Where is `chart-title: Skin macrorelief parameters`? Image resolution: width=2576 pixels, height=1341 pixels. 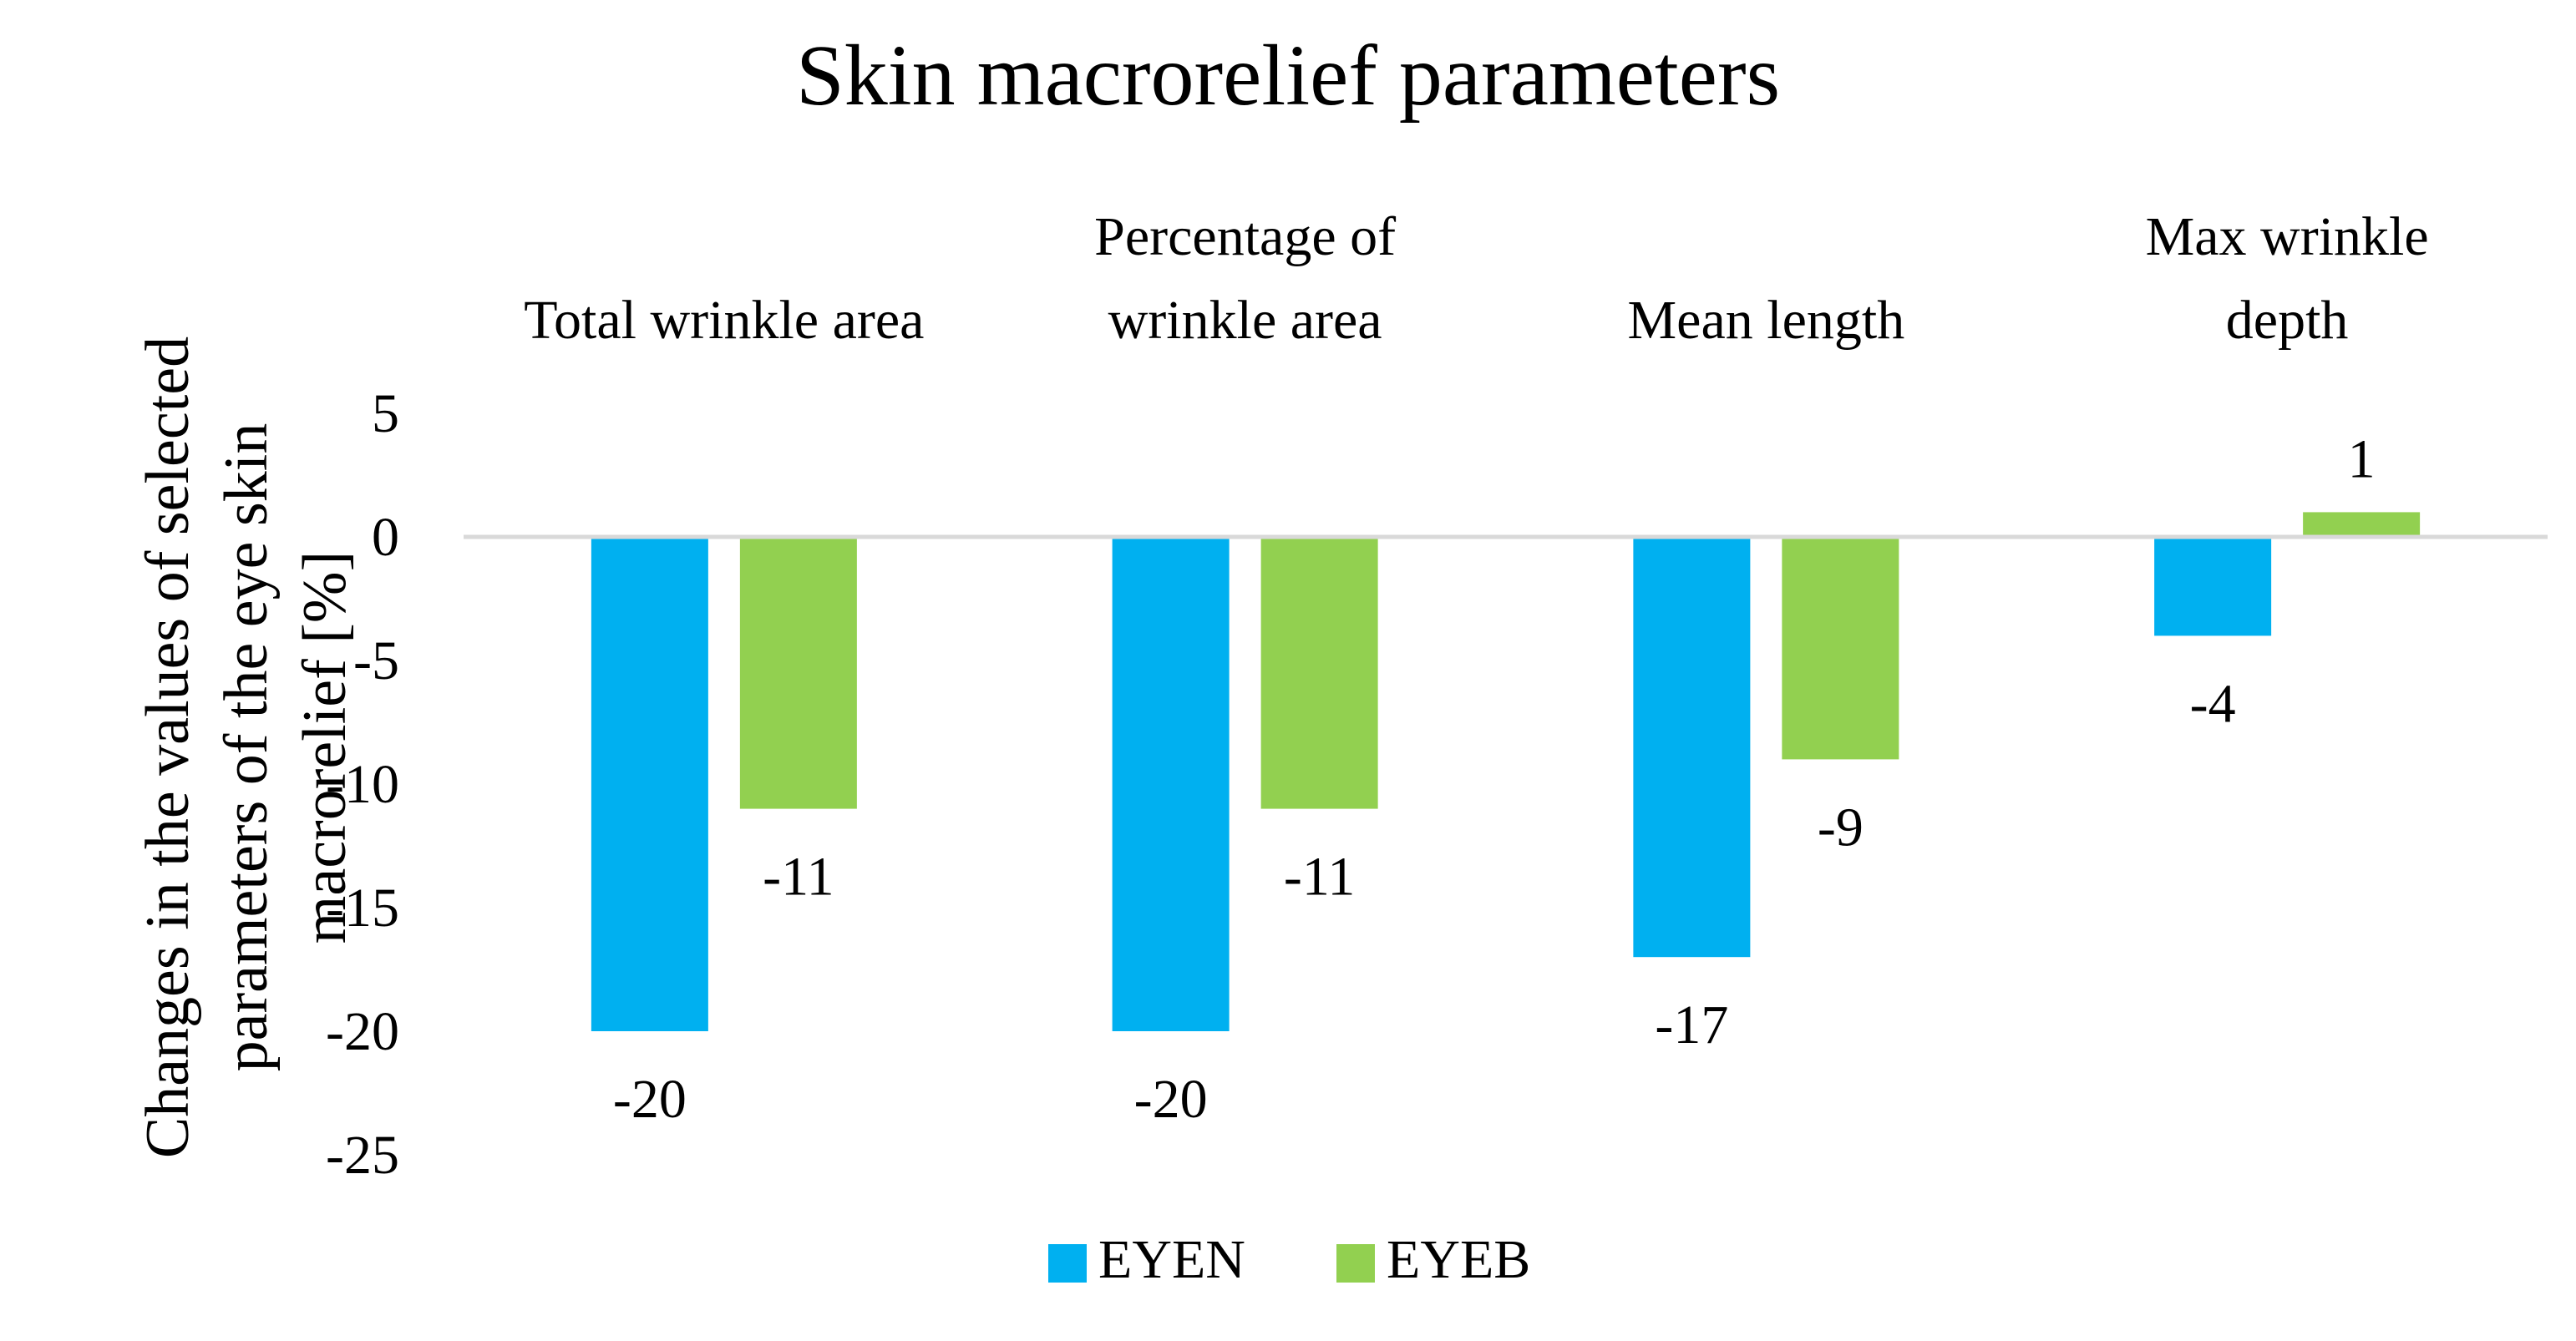
chart-title: Skin macrorelief parameters is located at coordinates (1288, 76).